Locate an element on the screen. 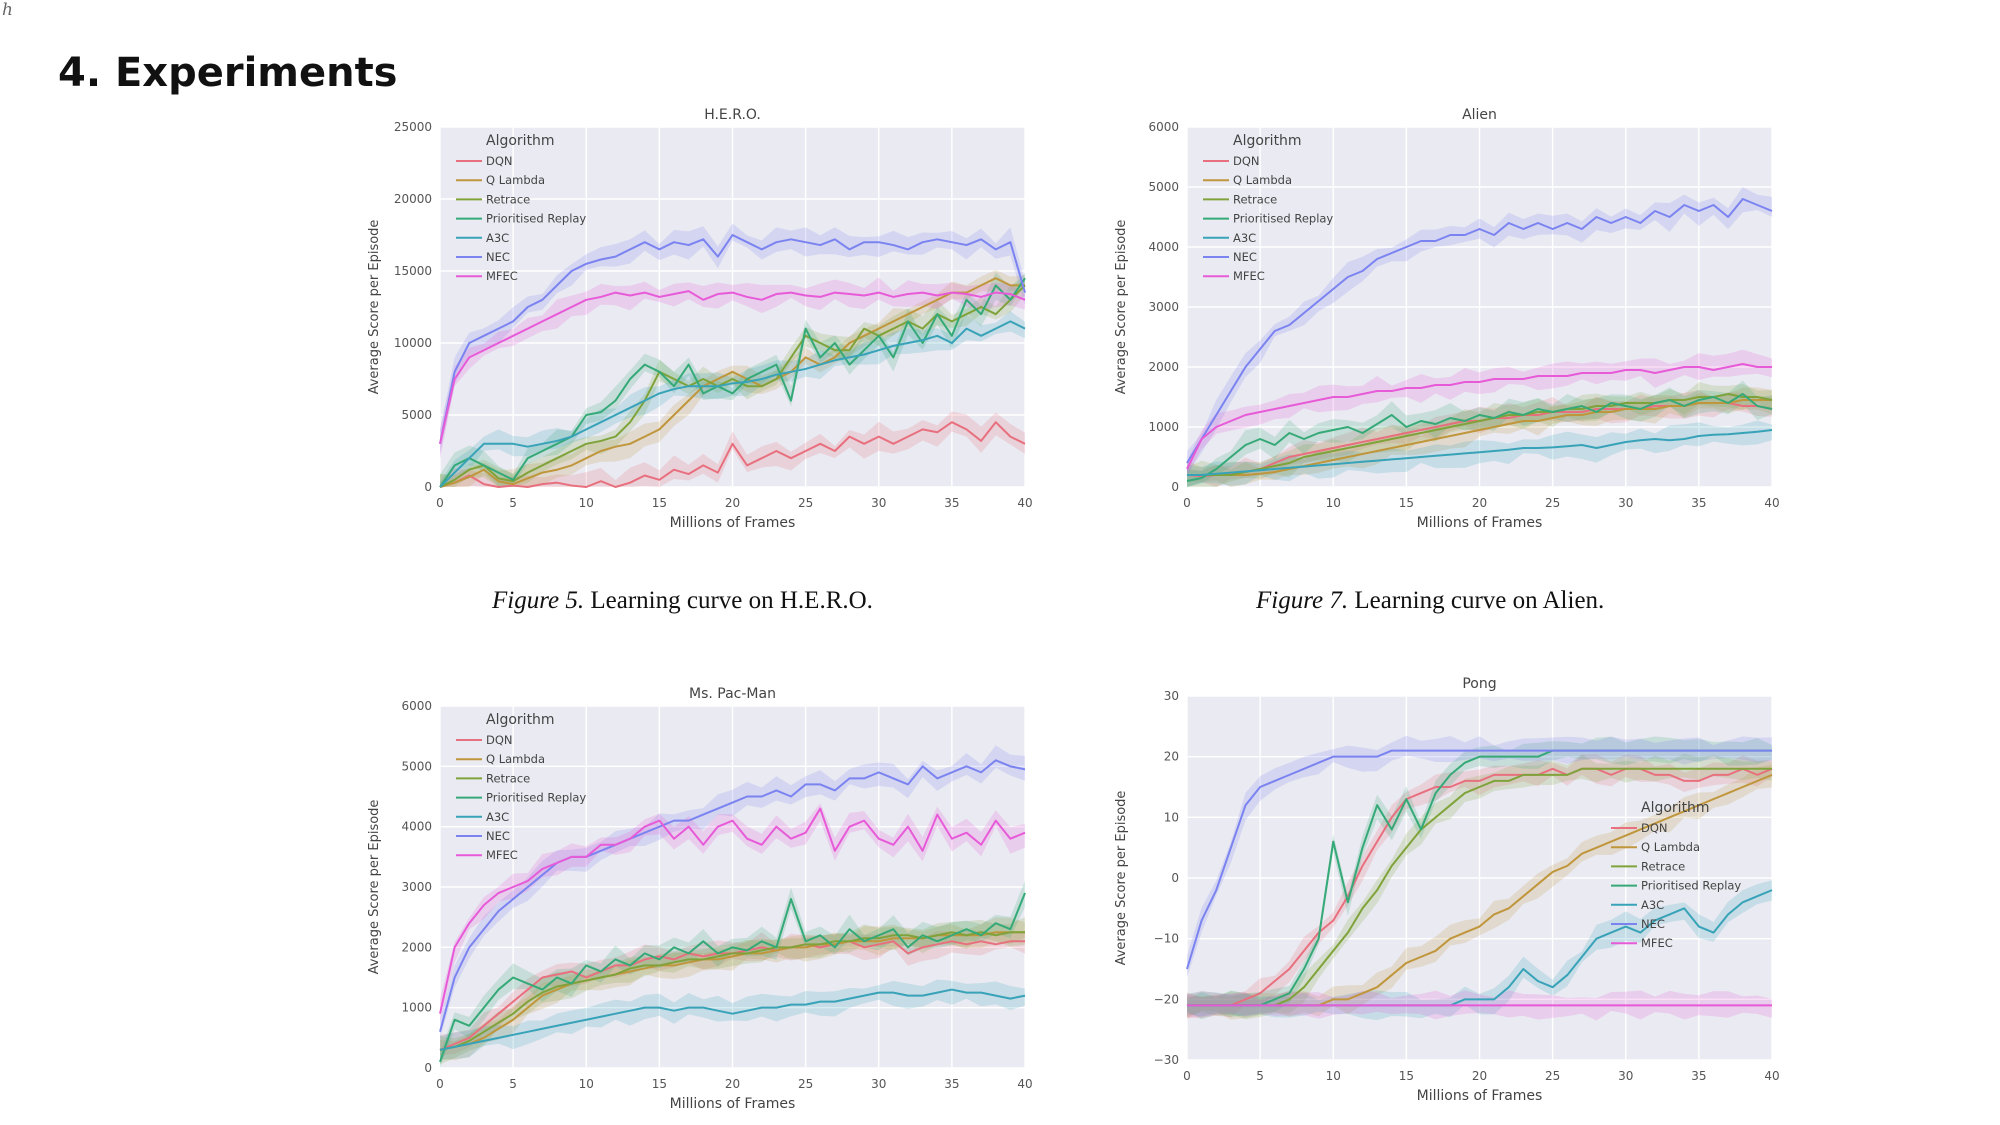 The image size is (2000, 1125). series-band-q-lambda is located at coordinates (732, 989).